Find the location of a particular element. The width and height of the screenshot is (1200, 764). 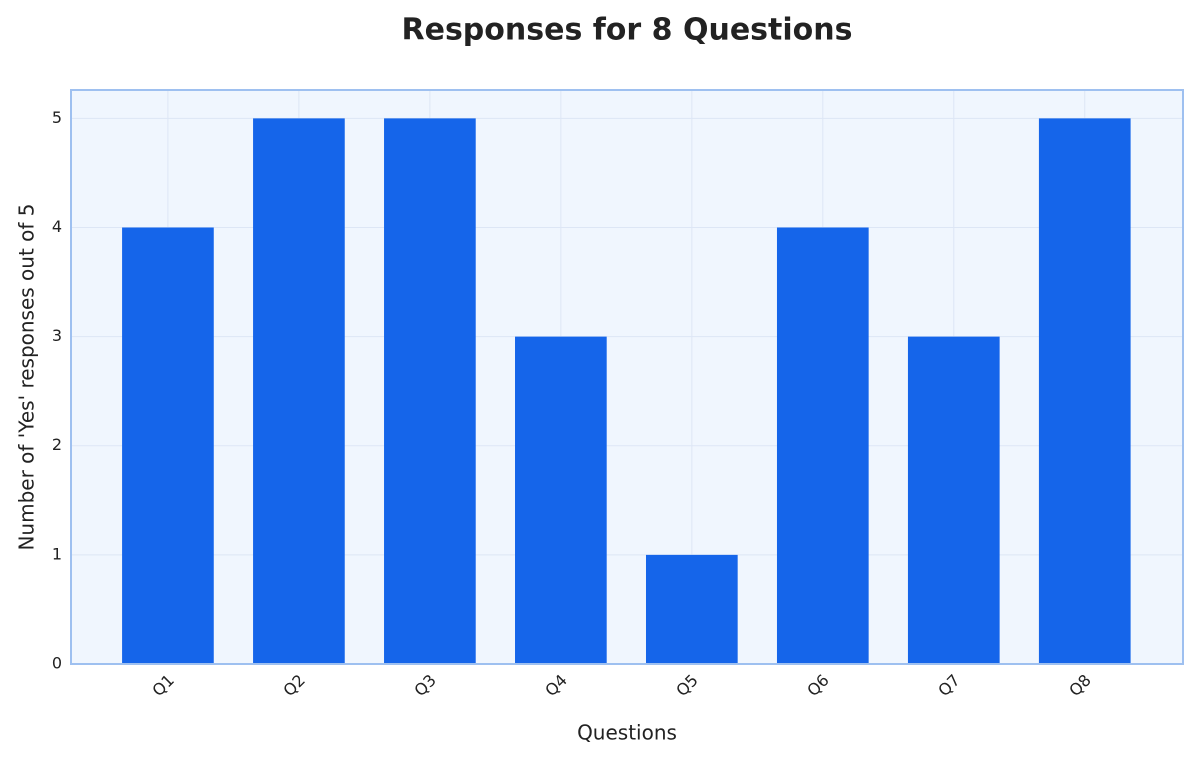

y-axis-label: Number of 'Yes' responses out of 5 is located at coordinates (27, 376).